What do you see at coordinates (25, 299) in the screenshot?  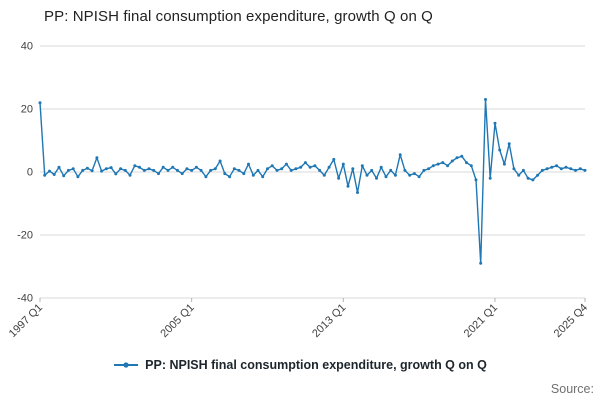 I see `y-tick-label: -40` at bounding box center [25, 299].